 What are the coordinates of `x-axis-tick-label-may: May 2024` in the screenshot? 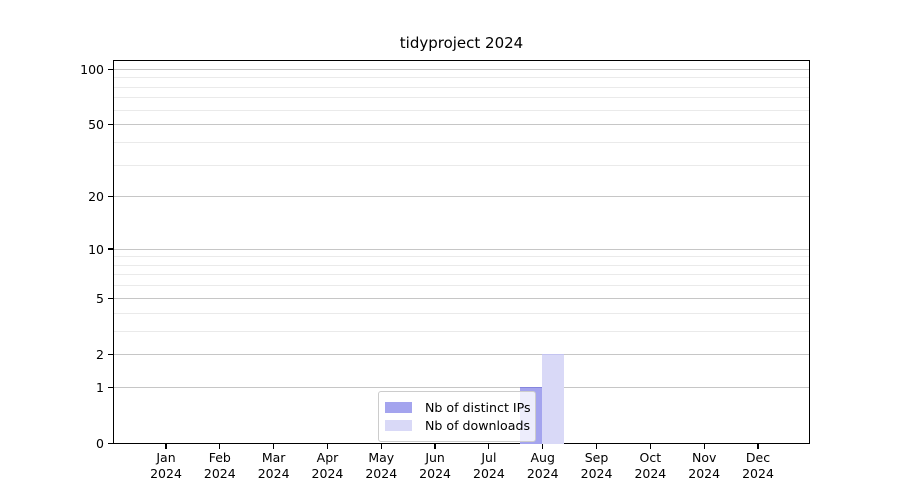 It's located at (381, 465).